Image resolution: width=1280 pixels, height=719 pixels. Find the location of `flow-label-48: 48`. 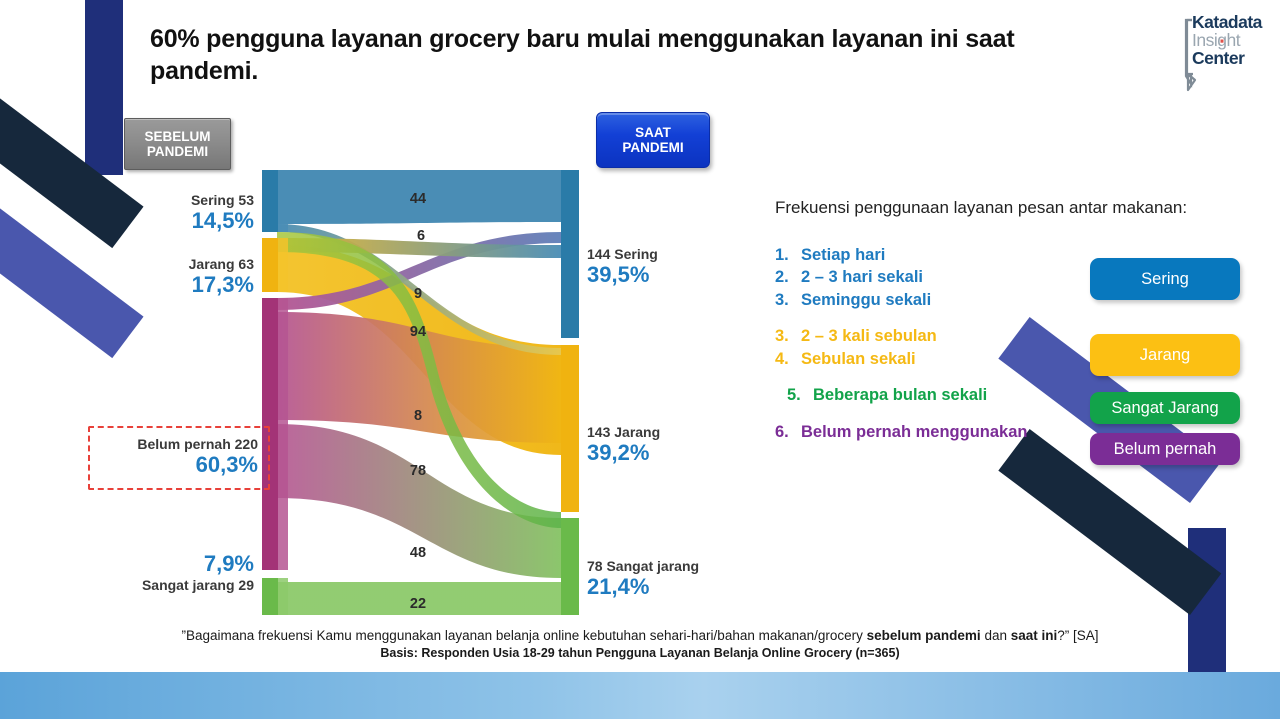

flow-label-48: 48 is located at coordinates (418, 553).